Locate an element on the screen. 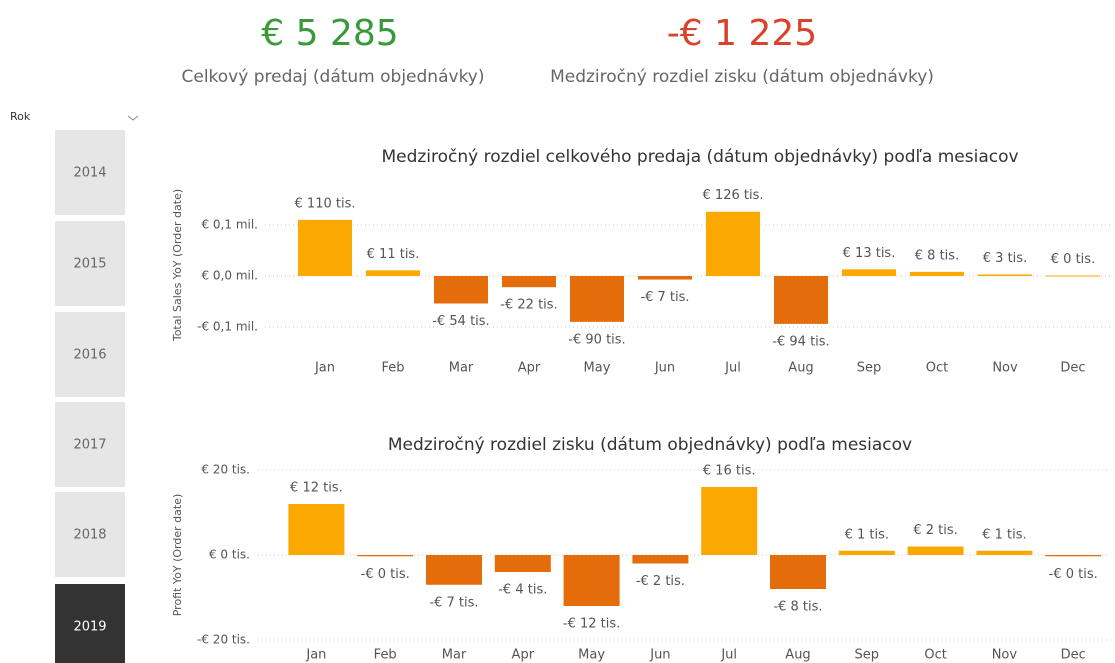 The height and width of the screenshot is (663, 1115). y-tick-label: € 0 tis. is located at coordinates (229, 555).